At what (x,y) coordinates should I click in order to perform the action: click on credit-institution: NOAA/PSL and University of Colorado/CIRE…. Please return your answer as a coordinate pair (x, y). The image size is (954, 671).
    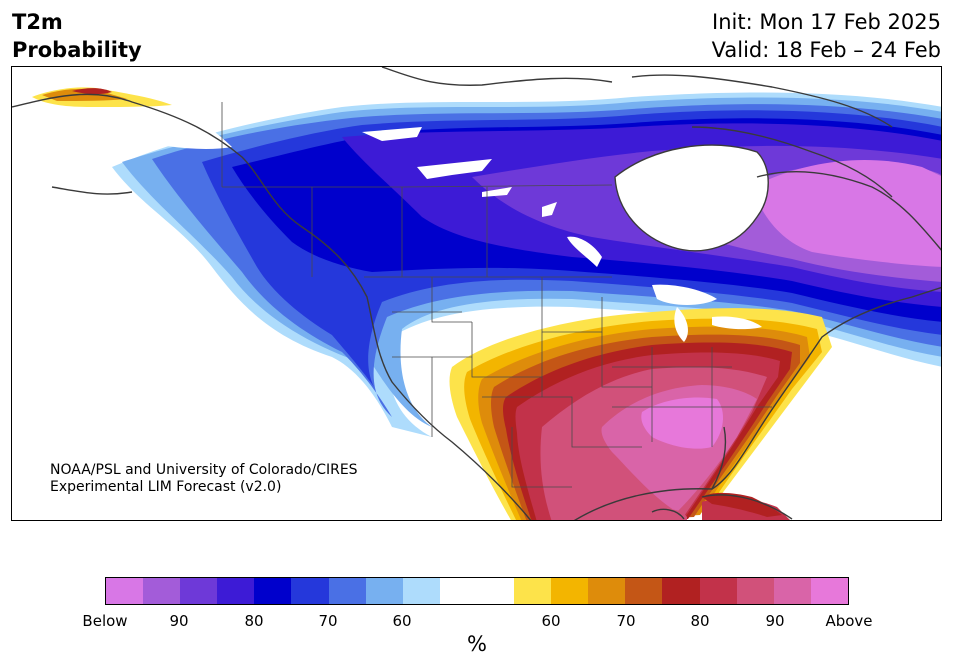
    Looking at the image, I should click on (204, 470).